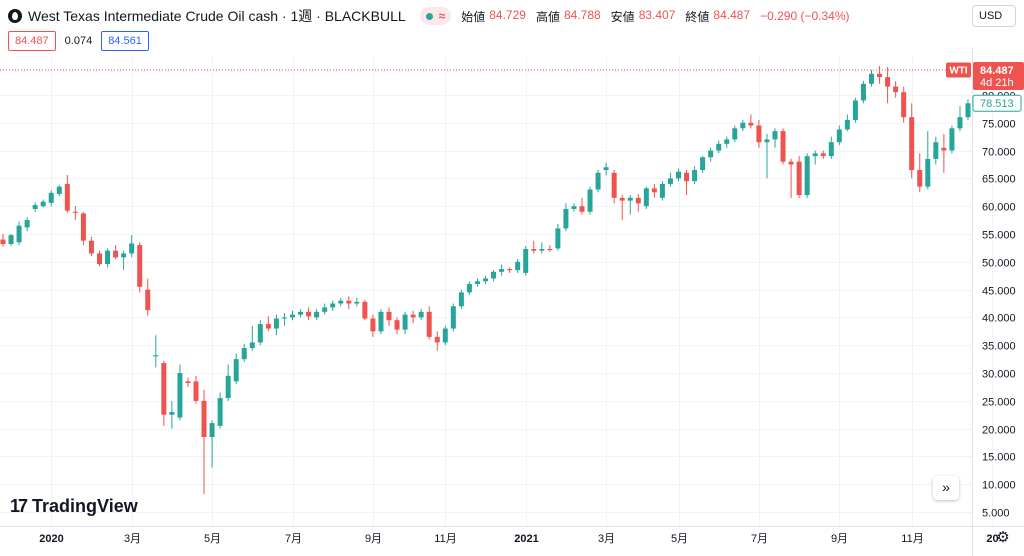 The image size is (1024, 556). What do you see at coordinates (994, 16) in the screenshot?
I see `currency-selector: USD` at bounding box center [994, 16].